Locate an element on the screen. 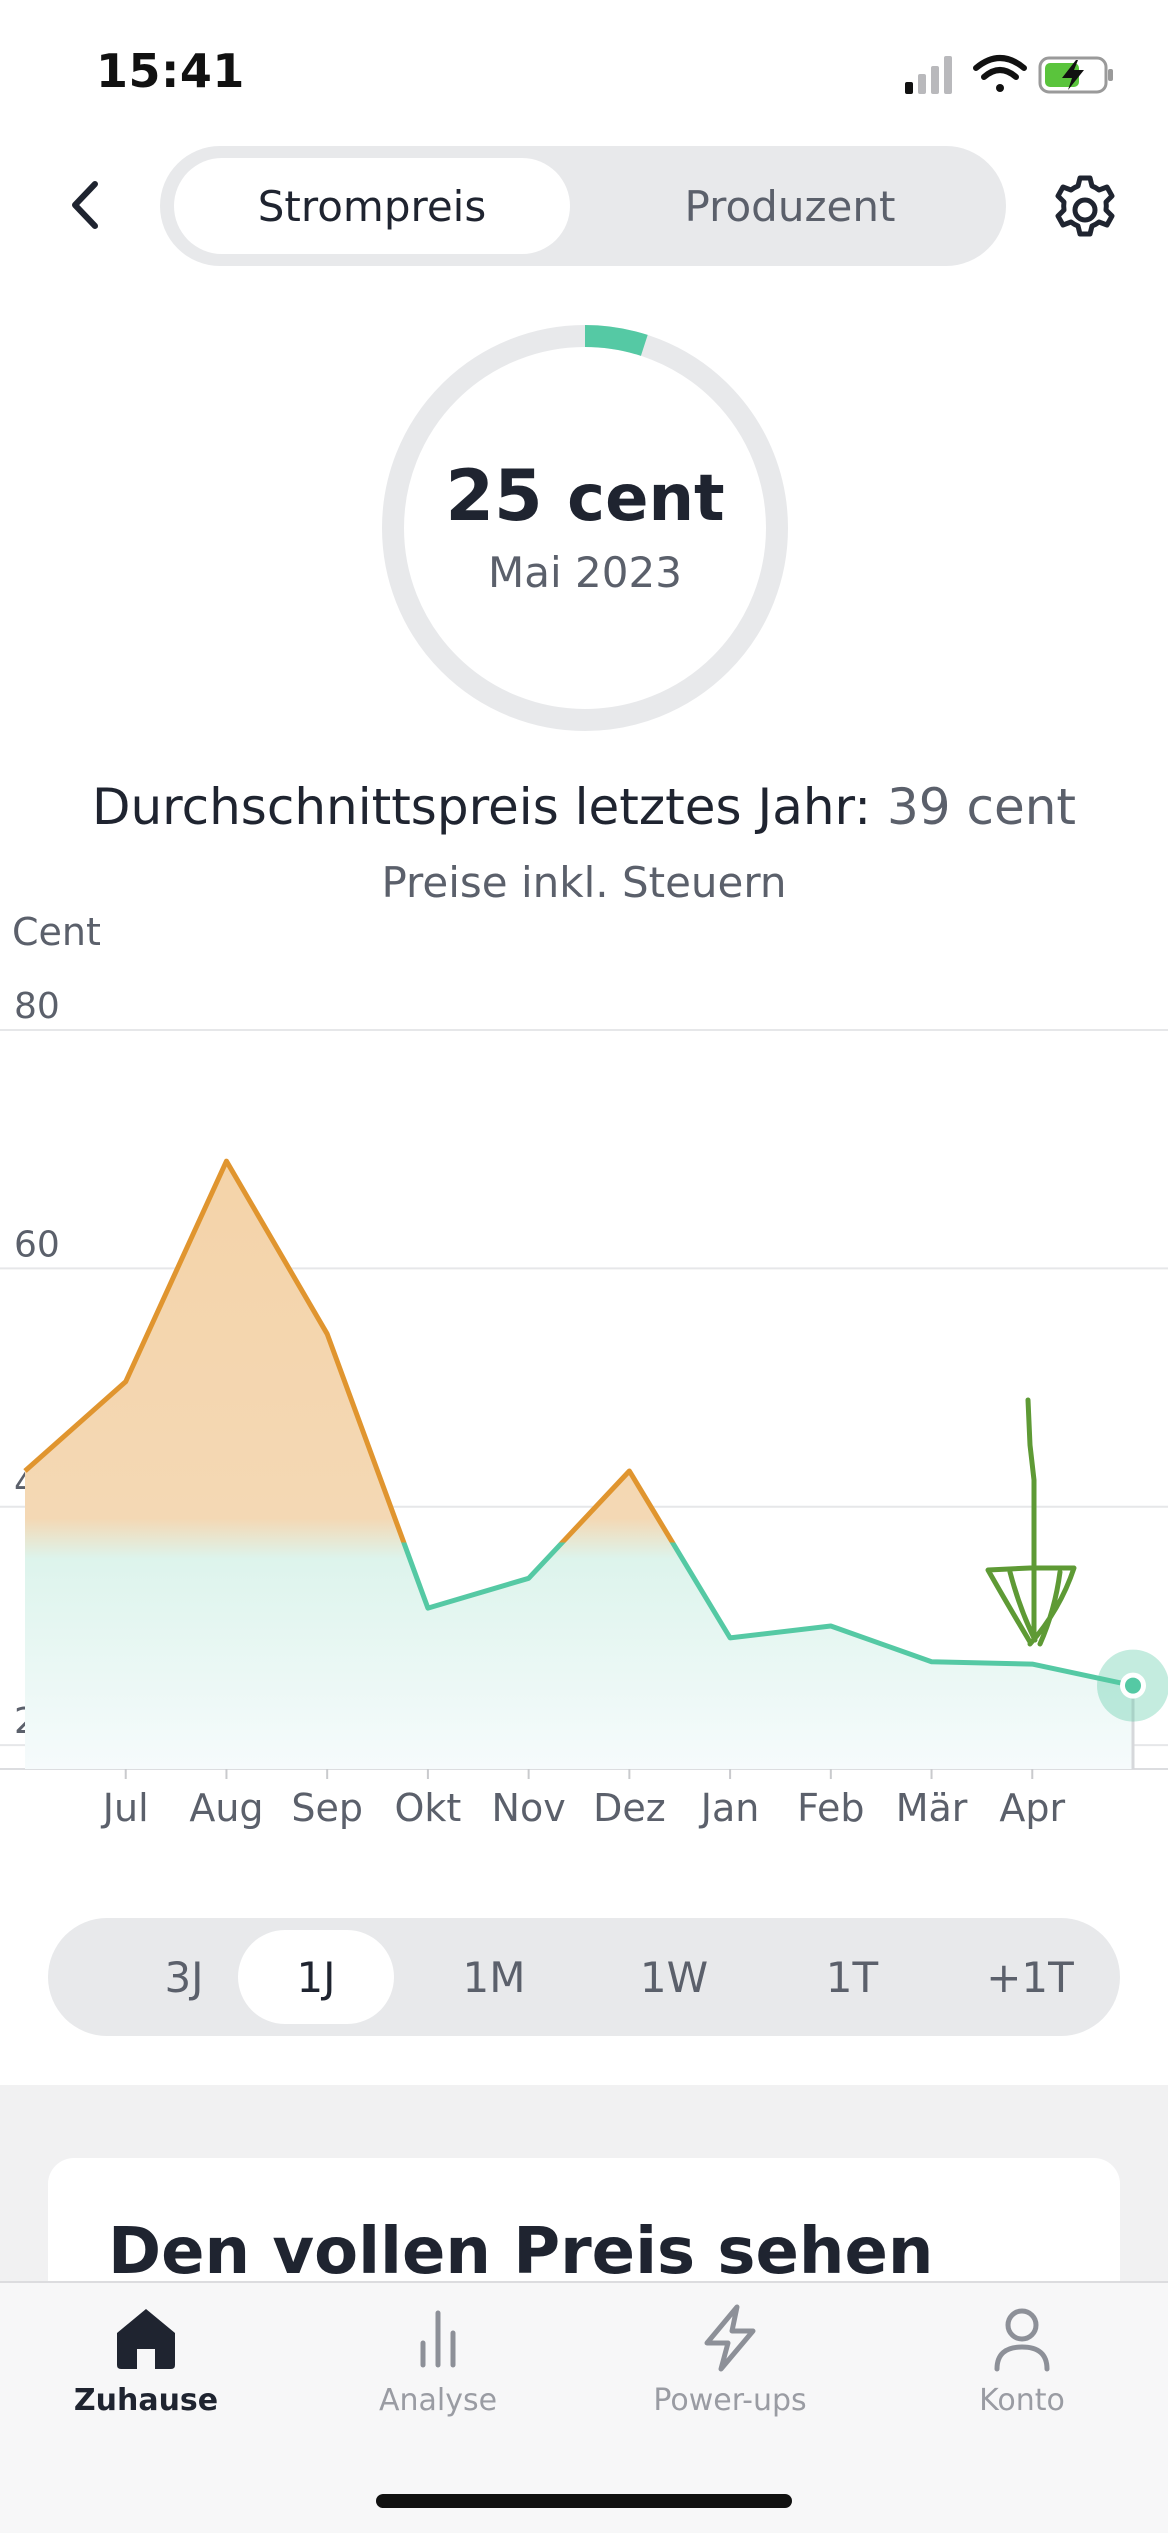 This screenshot has width=1168, height=2533. tab-strompreis: Strompreis is located at coordinates (372, 206).